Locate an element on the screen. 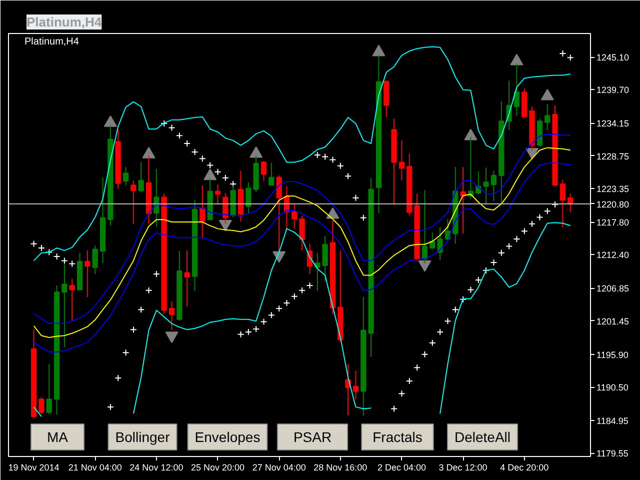 The image size is (640, 480). x-tick-label: 27 Nov 04:00 is located at coordinates (279, 467).